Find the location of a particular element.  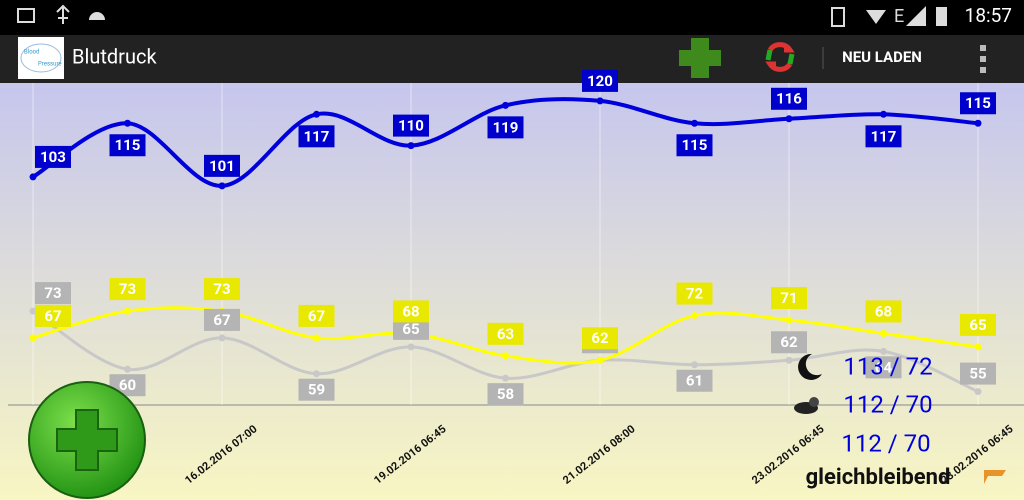

usb-icon is located at coordinates (63, 14).